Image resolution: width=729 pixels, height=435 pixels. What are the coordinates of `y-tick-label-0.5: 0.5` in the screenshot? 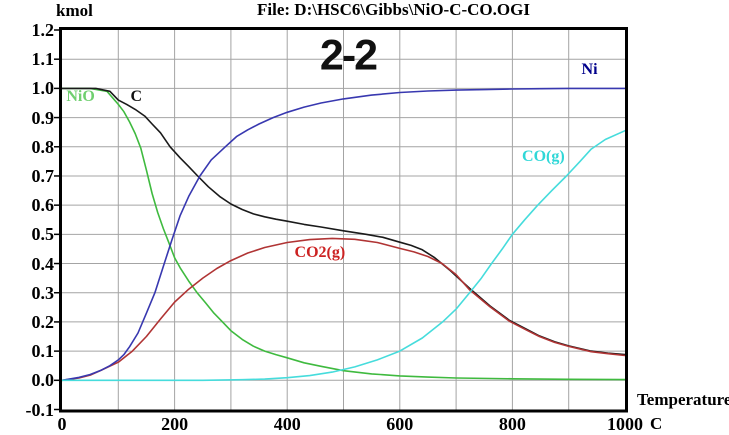 It's located at (43, 234).